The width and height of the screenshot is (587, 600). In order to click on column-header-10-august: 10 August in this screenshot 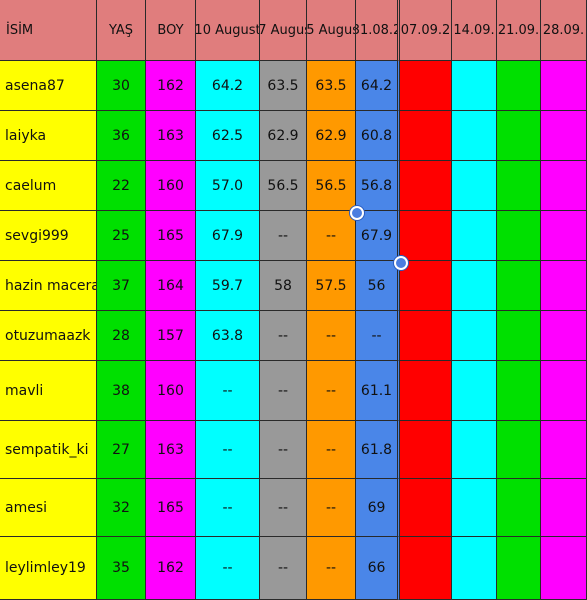, I will do `click(228, 30)`.